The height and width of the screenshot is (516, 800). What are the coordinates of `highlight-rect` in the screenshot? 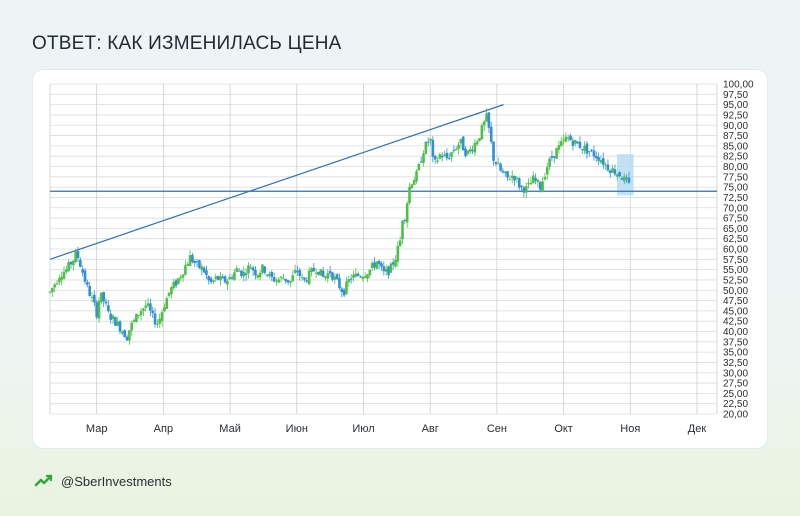 It's located at (625, 175).